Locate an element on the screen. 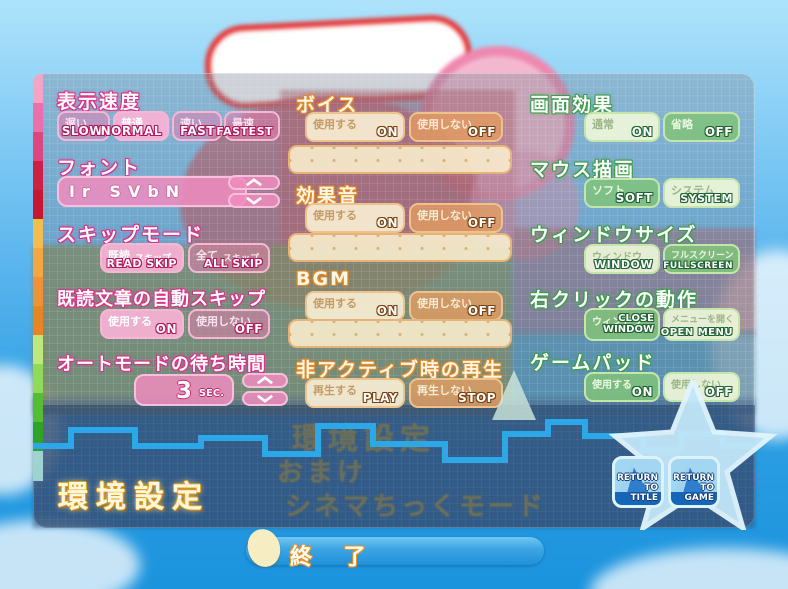 This screenshot has width=788, height=589. right-click-close-en-line2: WINDOW is located at coordinates (628, 329).